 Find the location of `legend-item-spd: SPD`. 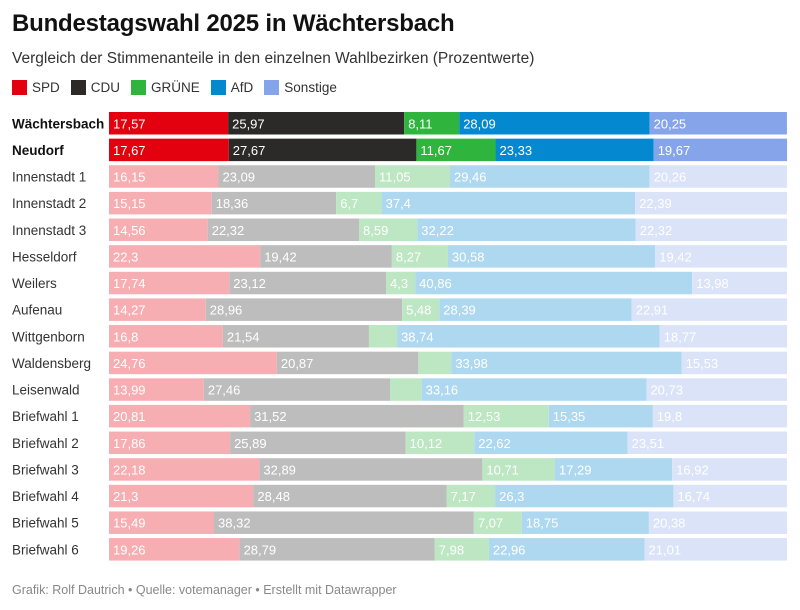

legend-item-spd: SPD is located at coordinates (36, 87).